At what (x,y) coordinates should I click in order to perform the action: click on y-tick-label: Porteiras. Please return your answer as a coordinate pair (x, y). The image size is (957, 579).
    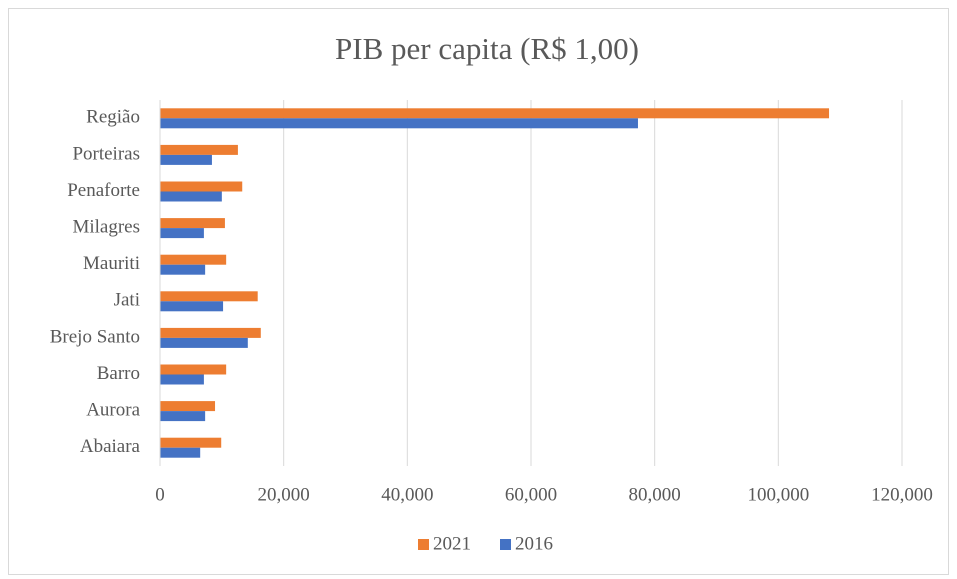
    Looking at the image, I should click on (106, 153).